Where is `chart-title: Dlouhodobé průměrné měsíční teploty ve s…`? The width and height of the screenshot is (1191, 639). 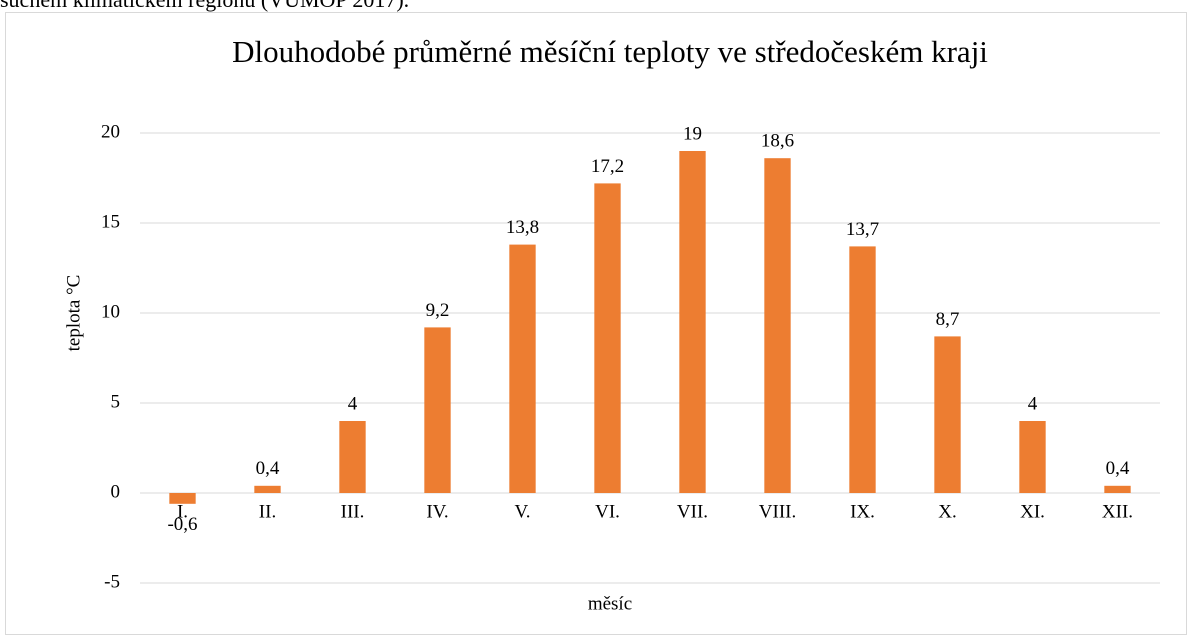 chart-title: Dlouhodobé průměrné měsíční teploty ve s… is located at coordinates (610, 51).